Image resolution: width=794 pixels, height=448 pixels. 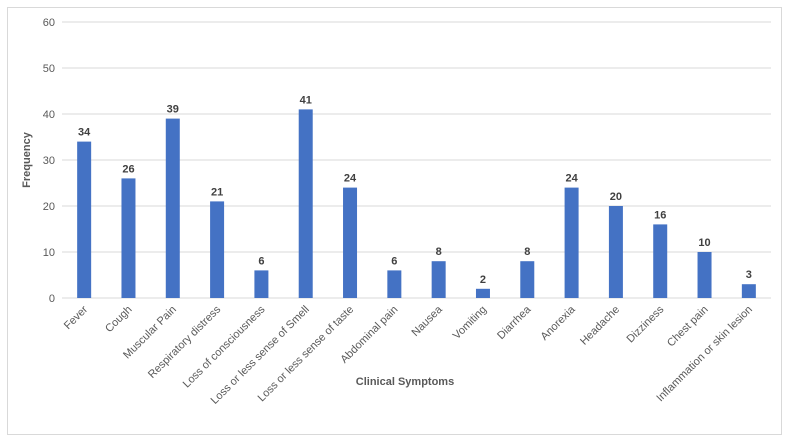 I want to click on data-label: 3, so click(x=749, y=275).